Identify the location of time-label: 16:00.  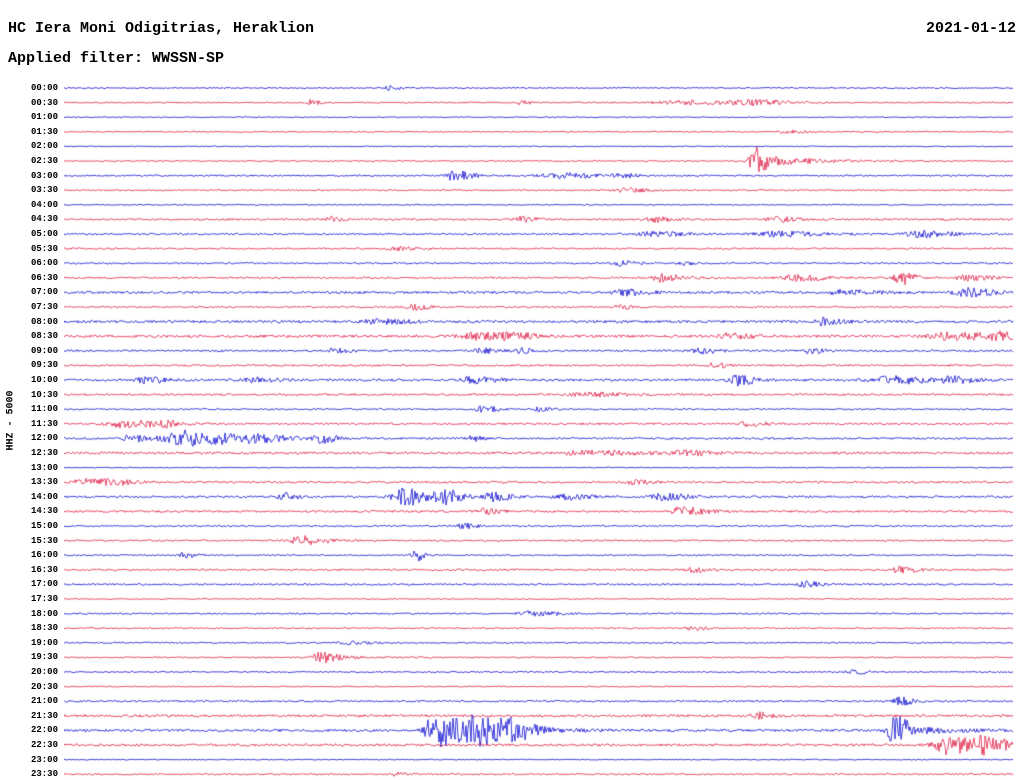
(44, 555).